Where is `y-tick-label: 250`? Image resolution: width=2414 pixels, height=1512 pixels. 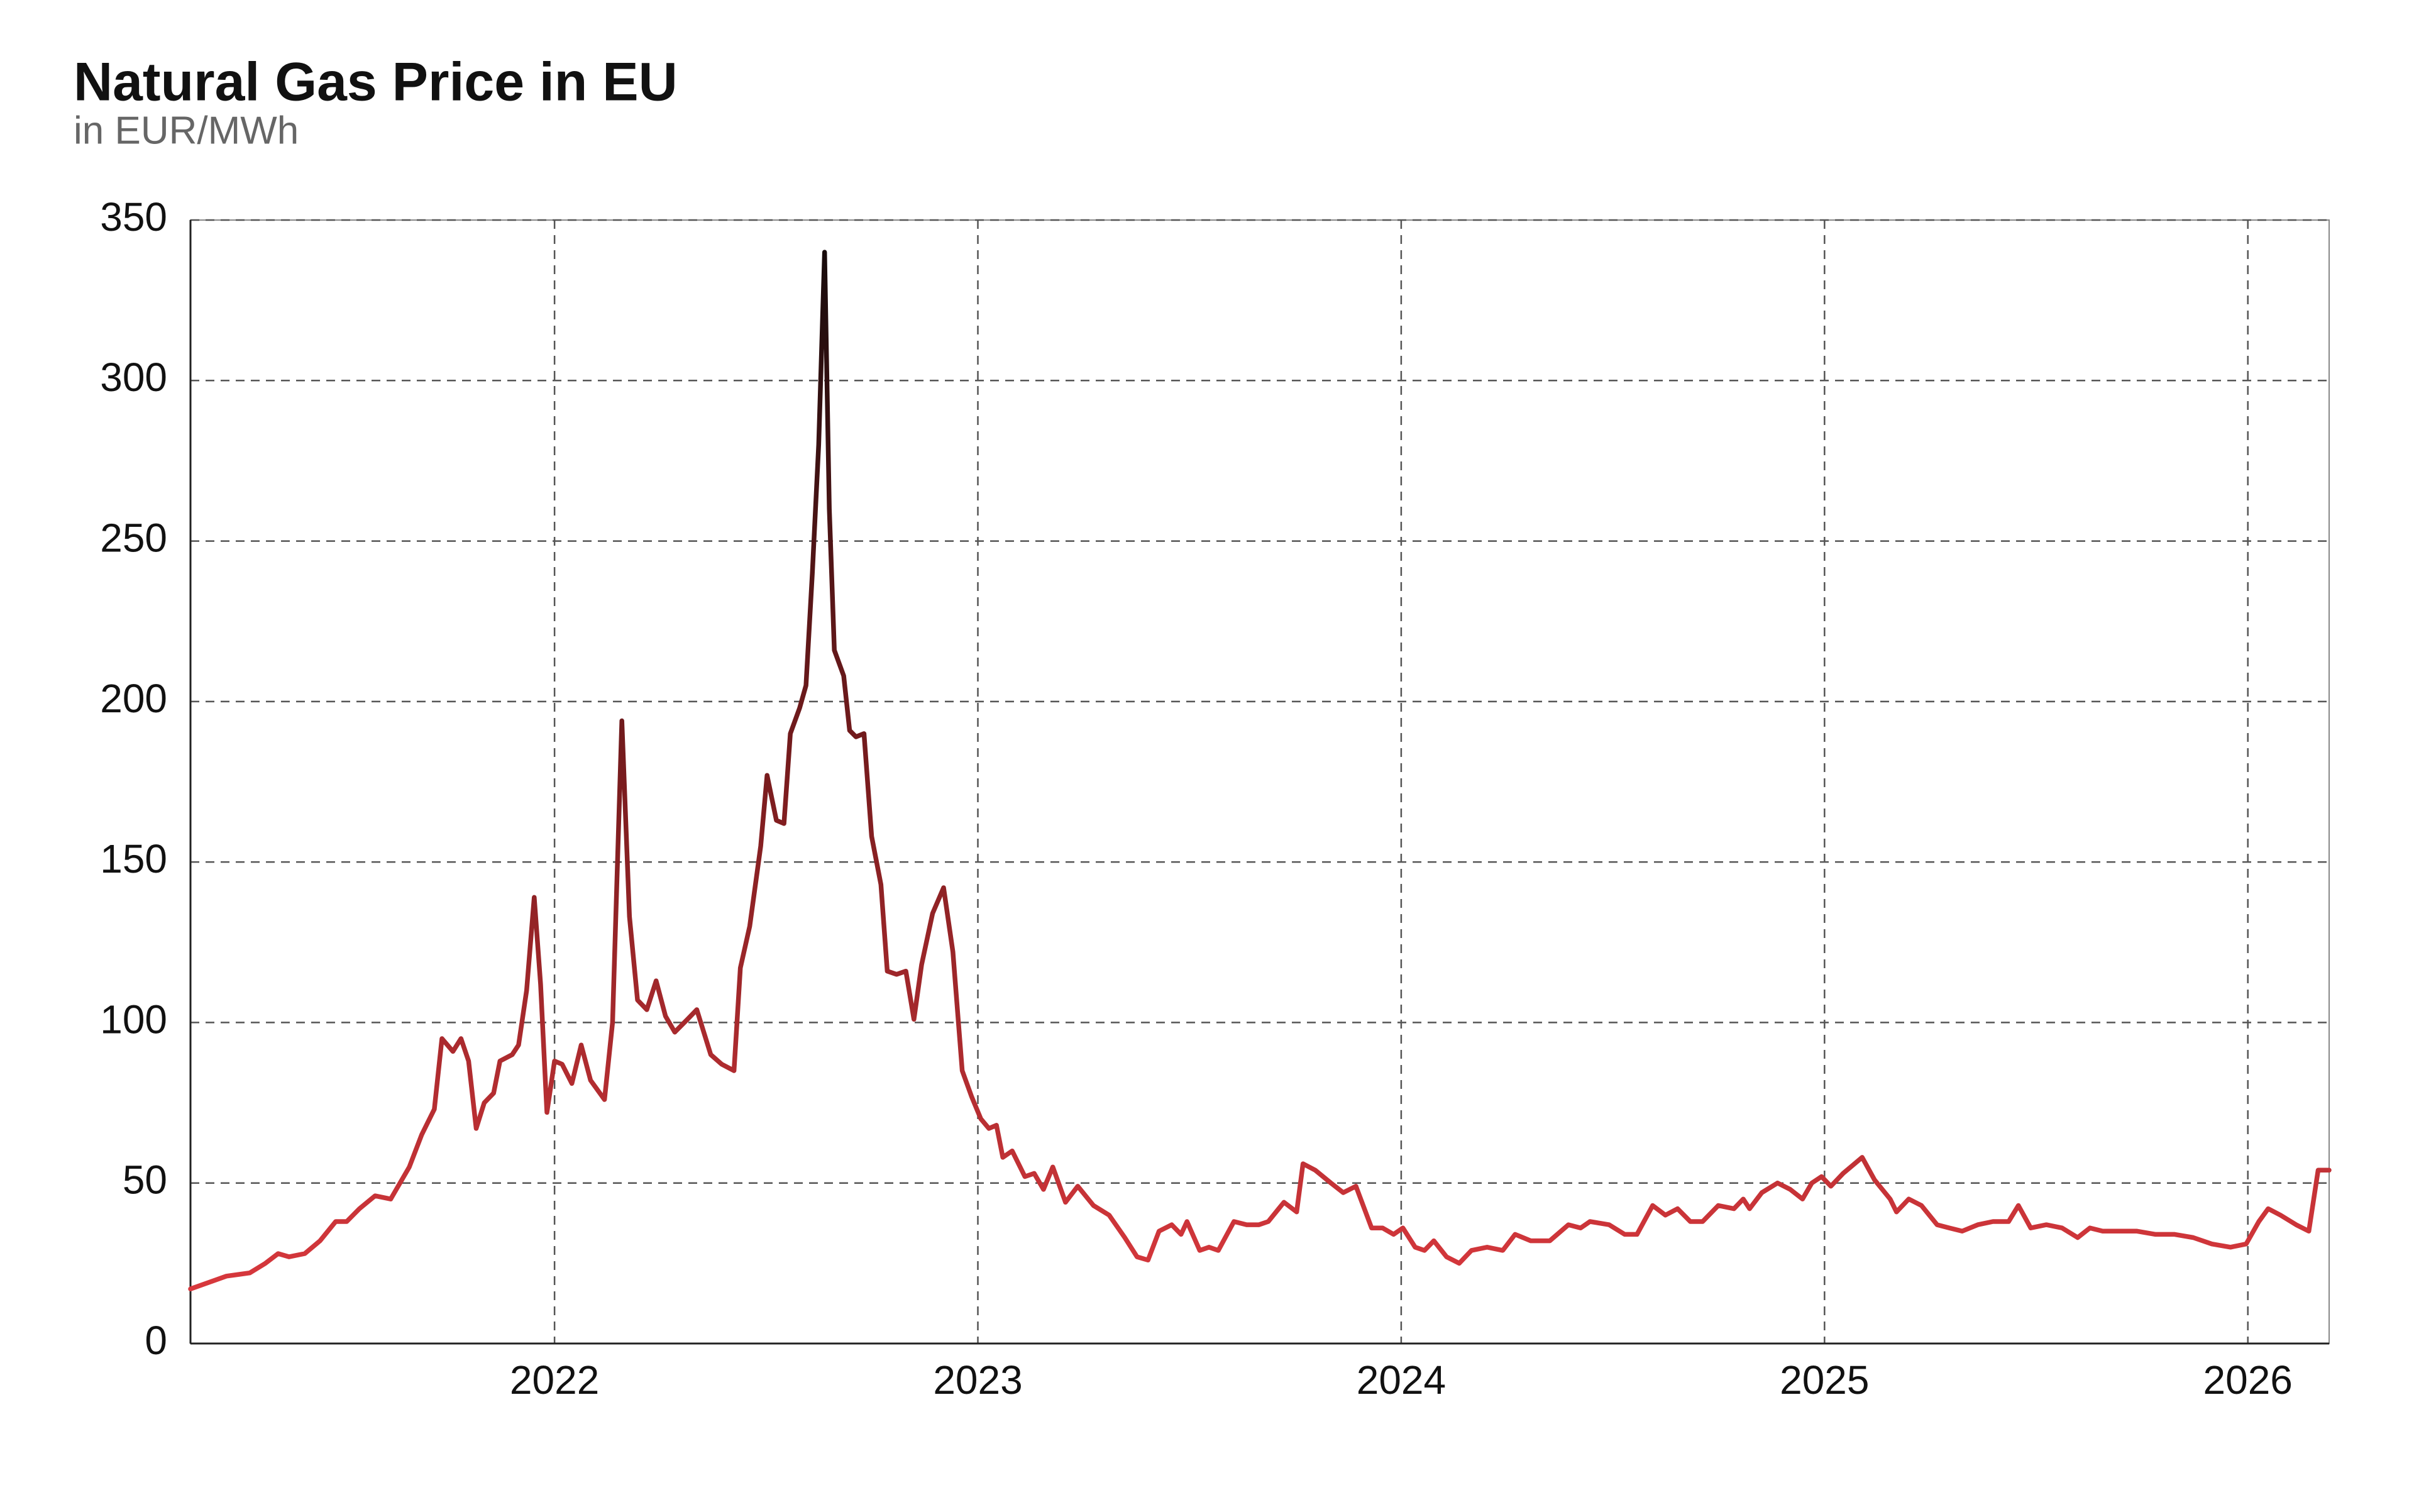 y-tick-label: 250 is located at coordinates (133, 537).